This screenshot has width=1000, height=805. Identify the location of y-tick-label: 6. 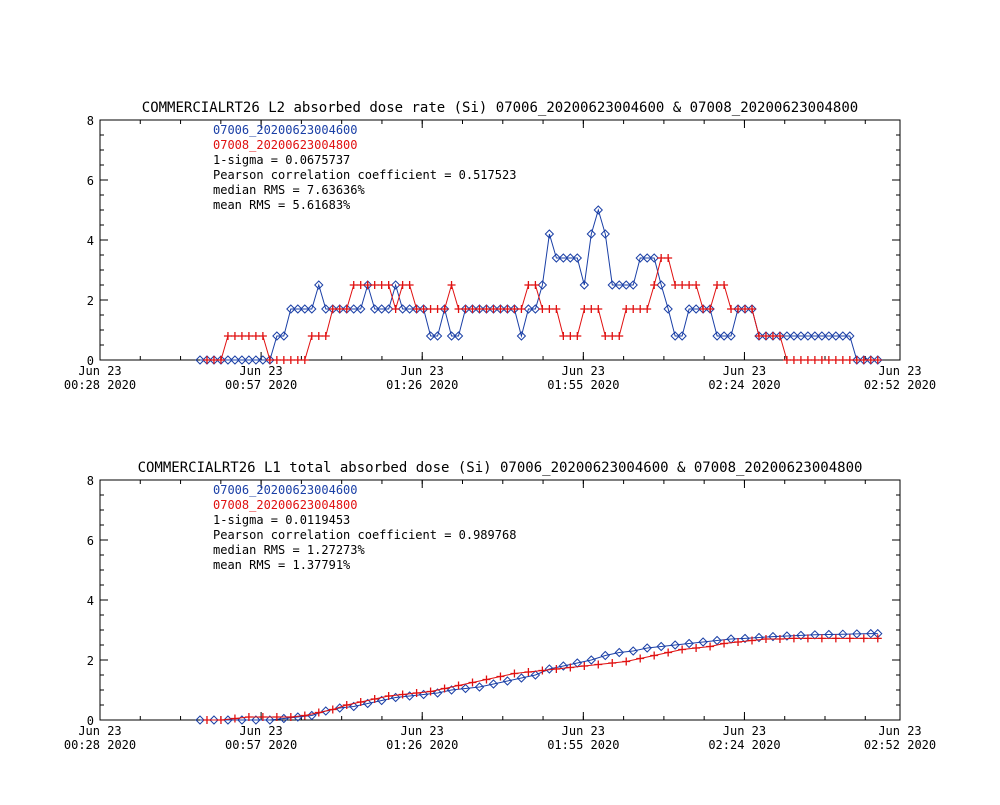
(90, 541).